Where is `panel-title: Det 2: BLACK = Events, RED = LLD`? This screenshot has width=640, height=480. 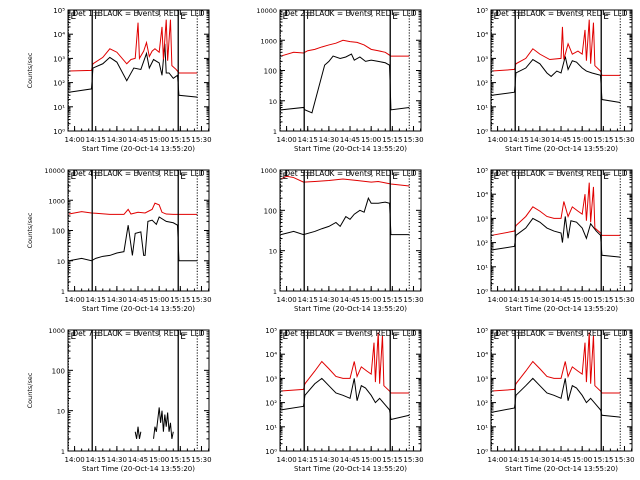
panel-title: Det 2: BLACK = Events, RED = LLD is located at coordinates (350, 13).